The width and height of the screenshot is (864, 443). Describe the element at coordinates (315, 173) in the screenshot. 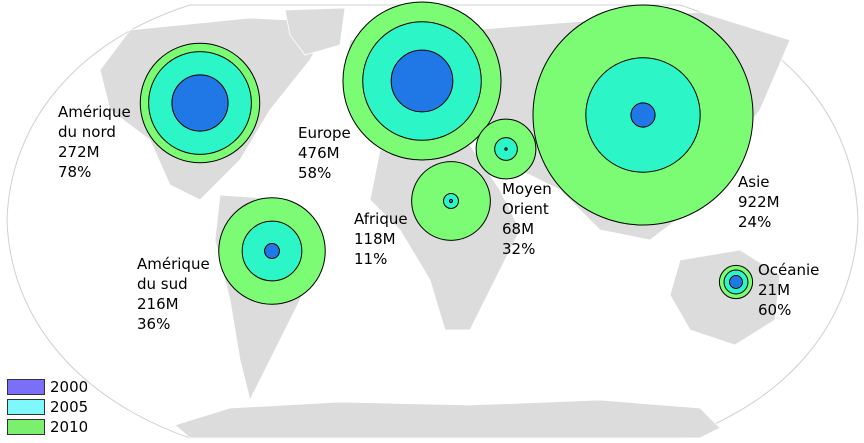

I see `region-percent: 58%` at that location.